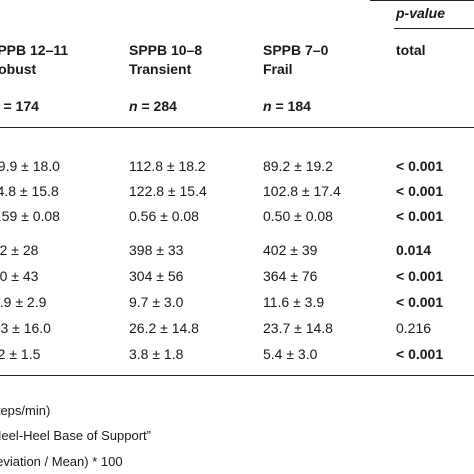 The image size is (474, 474). I want to click on footnote: Heel-Heel Base of Support”, so click(75, 435).